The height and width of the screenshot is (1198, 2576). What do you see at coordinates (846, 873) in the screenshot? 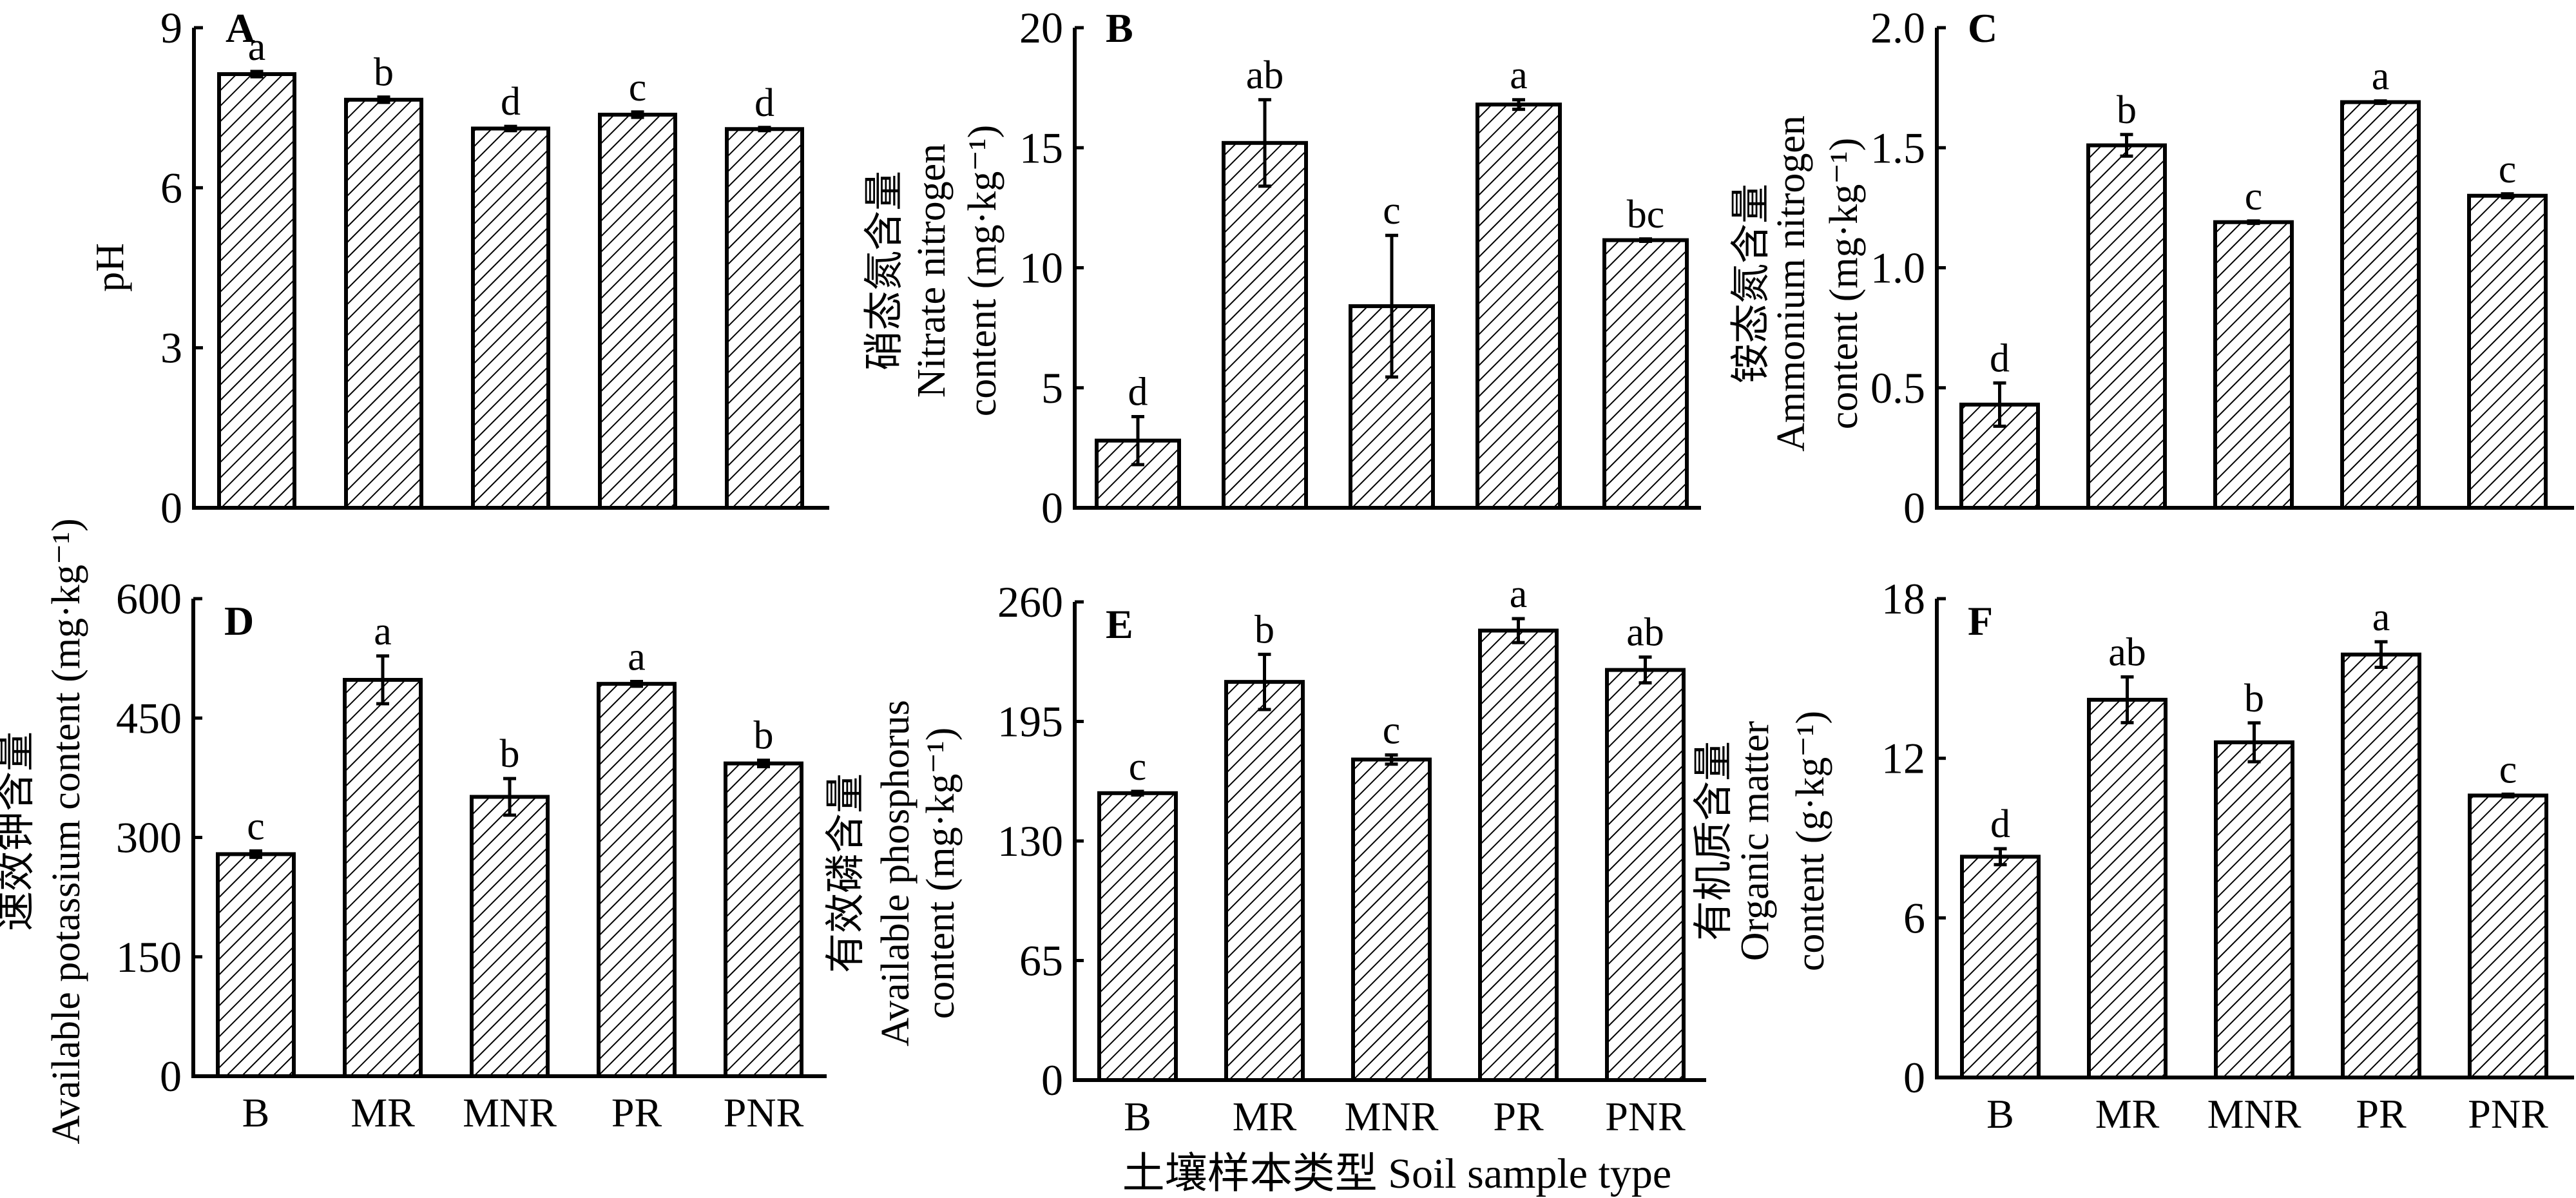
I see `y-axis-label: 有效磷含量` at bounding box center [846, 873].